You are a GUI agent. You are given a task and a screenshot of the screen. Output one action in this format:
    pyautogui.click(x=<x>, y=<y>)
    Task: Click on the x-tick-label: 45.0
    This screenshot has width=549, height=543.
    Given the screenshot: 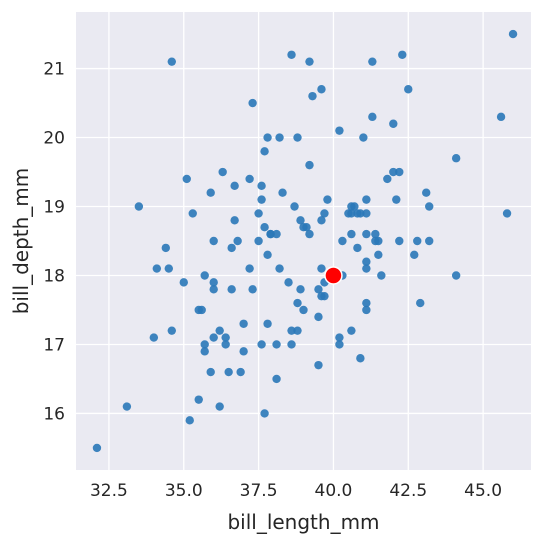 What is the action you would take?
    pyautogui.click(x=483, y=491)
    